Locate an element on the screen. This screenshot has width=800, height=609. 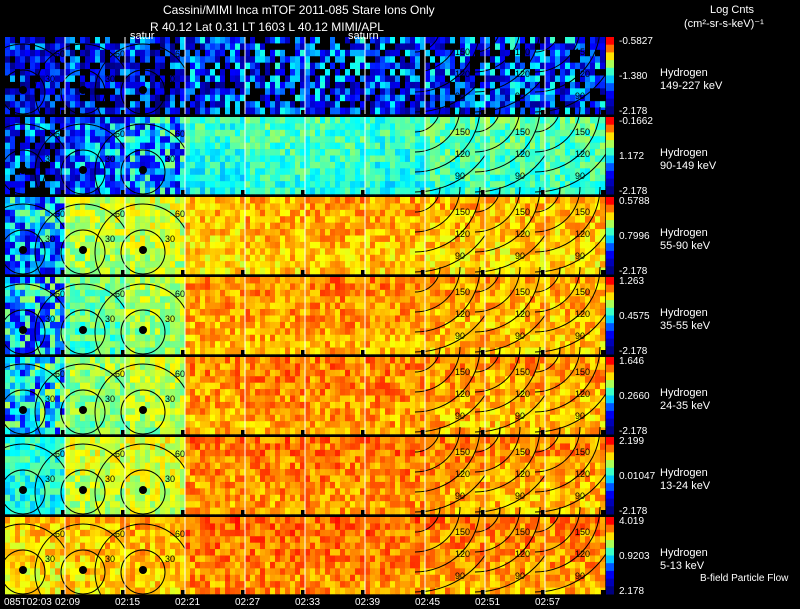
colorbar-segment is located at coordinates (610, 144).